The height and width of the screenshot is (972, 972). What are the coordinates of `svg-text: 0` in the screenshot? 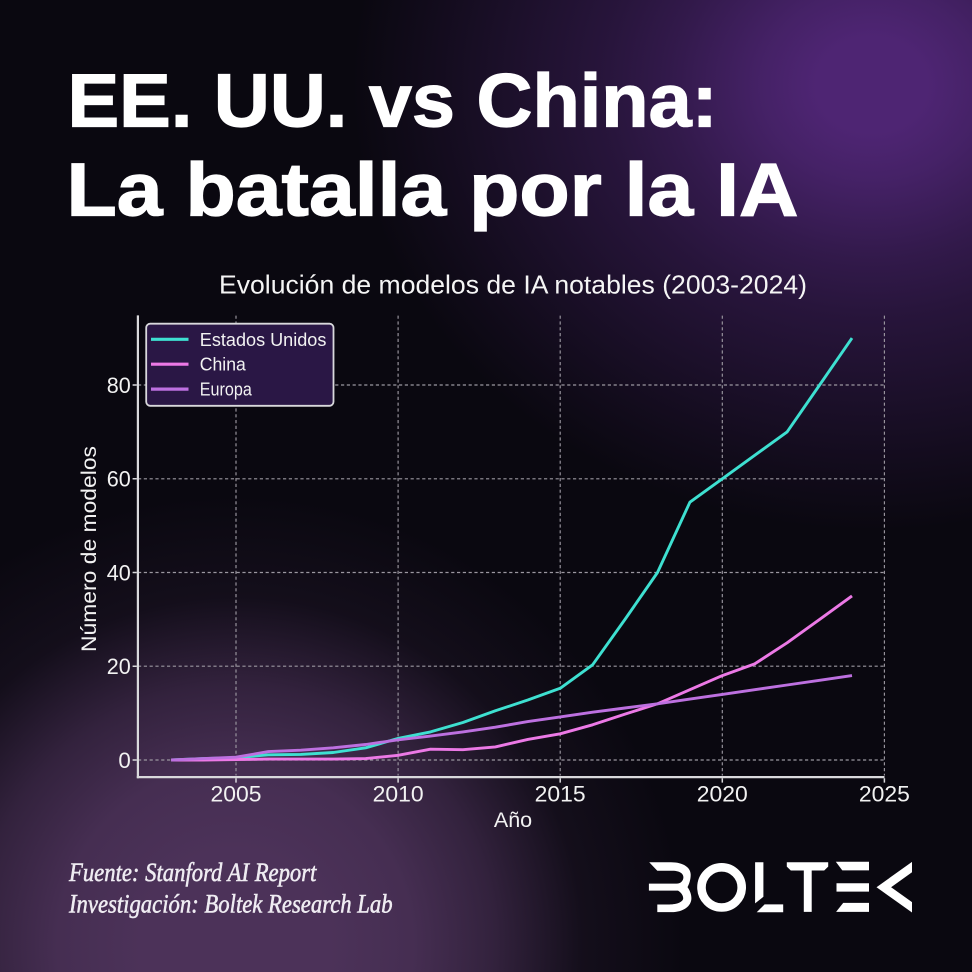 It's located at (124, 760).